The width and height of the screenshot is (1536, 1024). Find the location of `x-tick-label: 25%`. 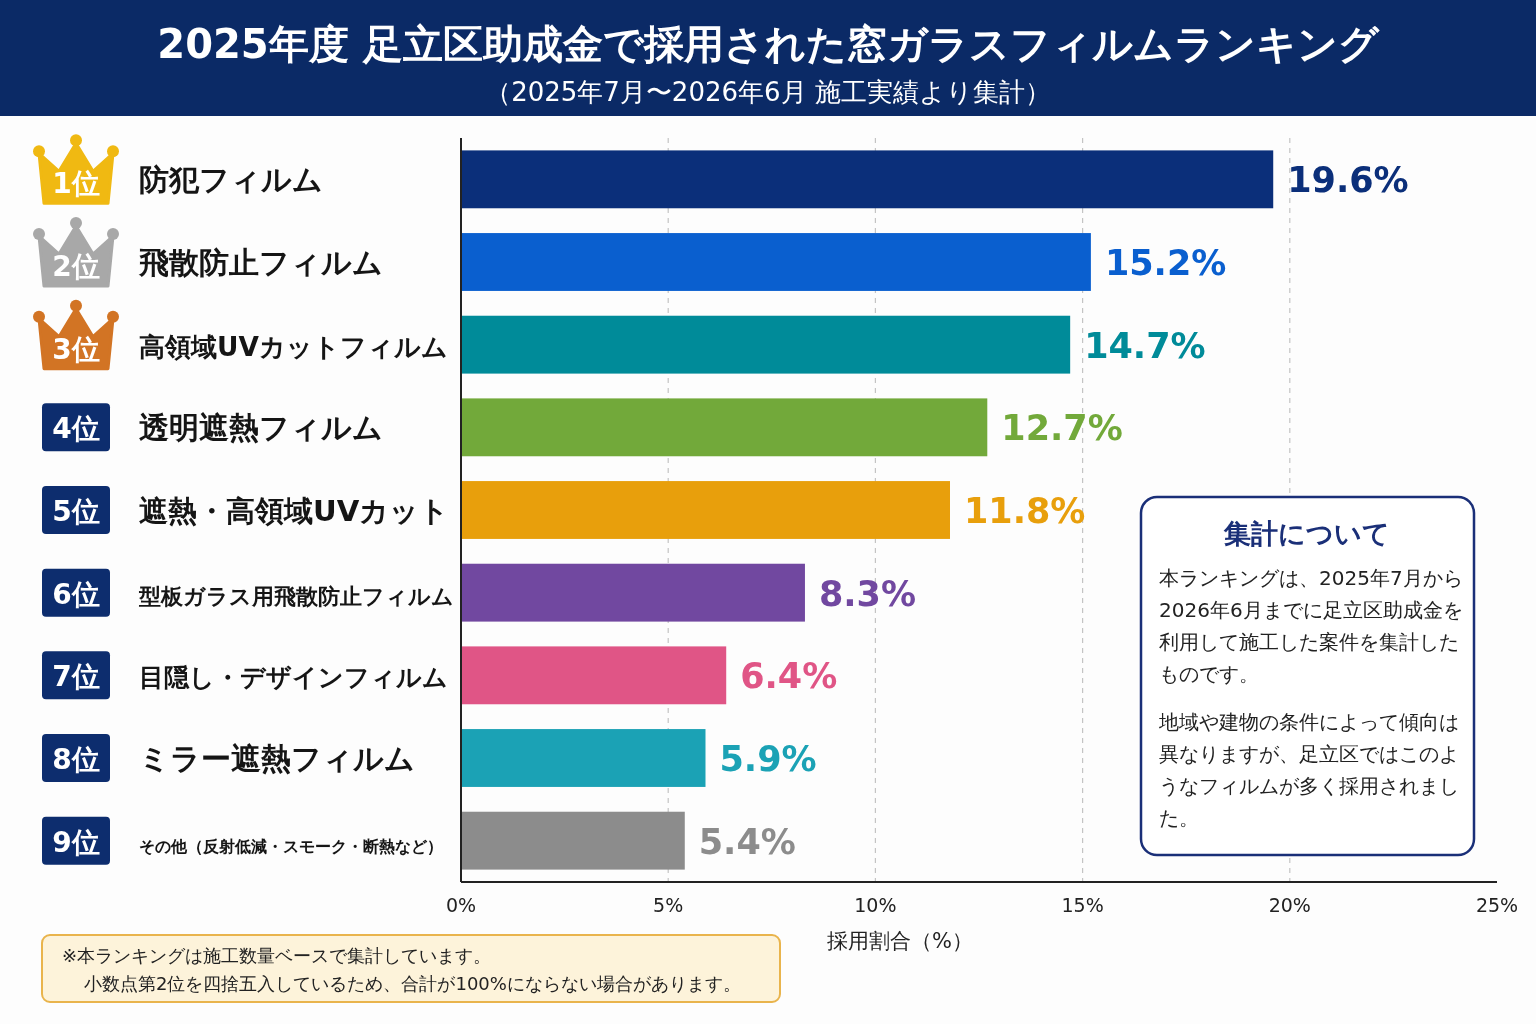

x-tick-label: 25% is located at coordinates (1497, 905).